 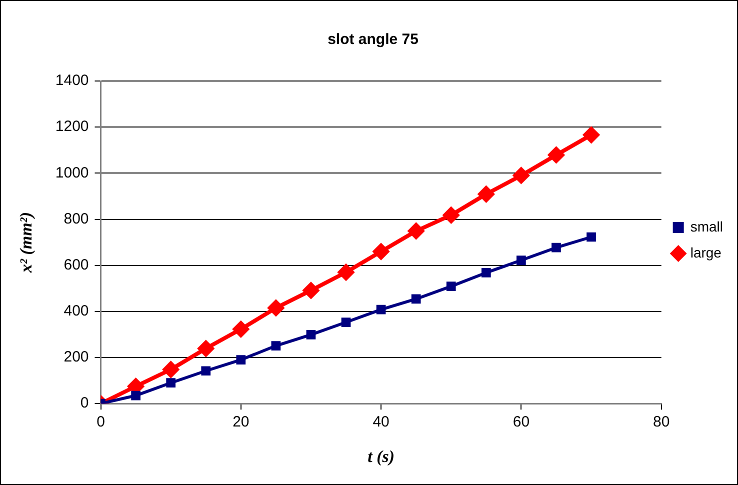 I want to click on chart-title: slot angle 75, so click(x=373, y=39).